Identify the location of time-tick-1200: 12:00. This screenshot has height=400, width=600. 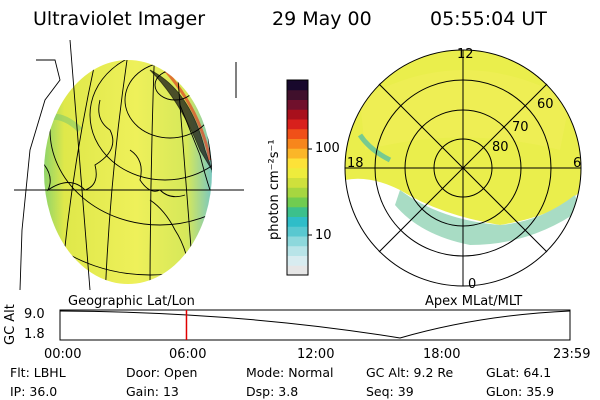
(316, 354).